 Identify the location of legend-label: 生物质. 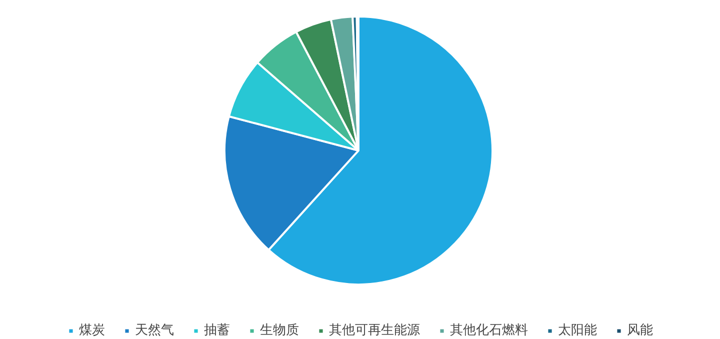
(279, 330).